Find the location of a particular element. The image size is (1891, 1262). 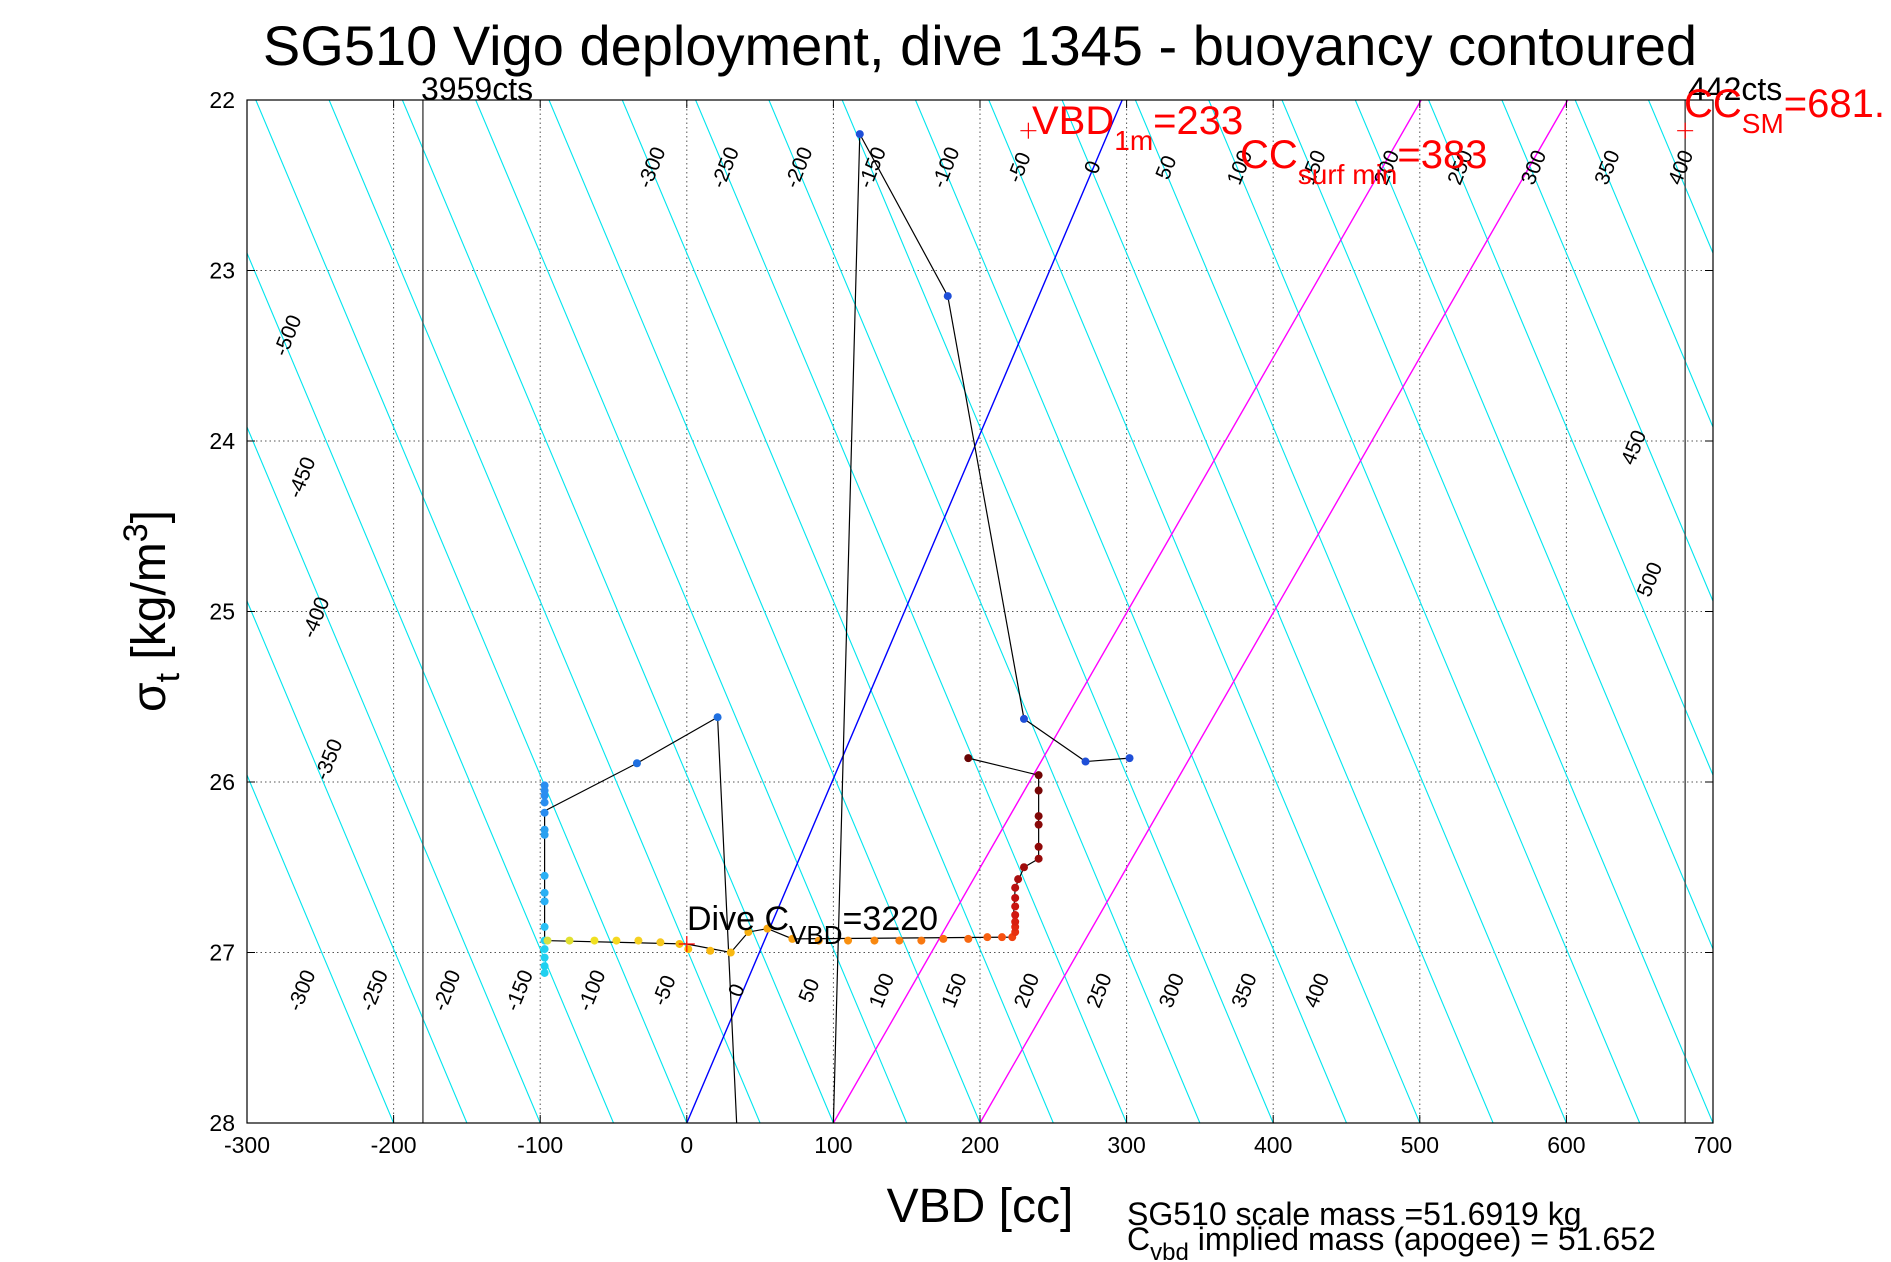

y-axis-label-sup: 3 is located at coordinates (136, 532).